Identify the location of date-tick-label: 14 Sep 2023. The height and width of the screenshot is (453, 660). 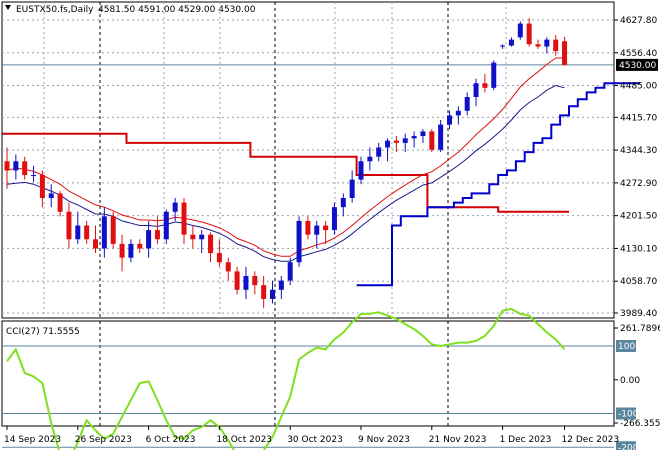
(32, 440).